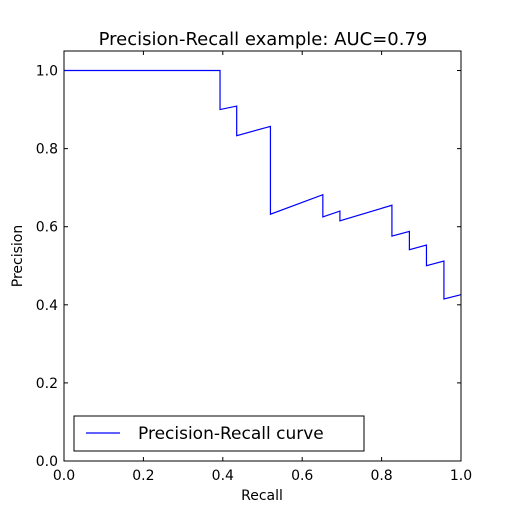  I want to click on x-tick-label: 0.0, so click(64, 476).